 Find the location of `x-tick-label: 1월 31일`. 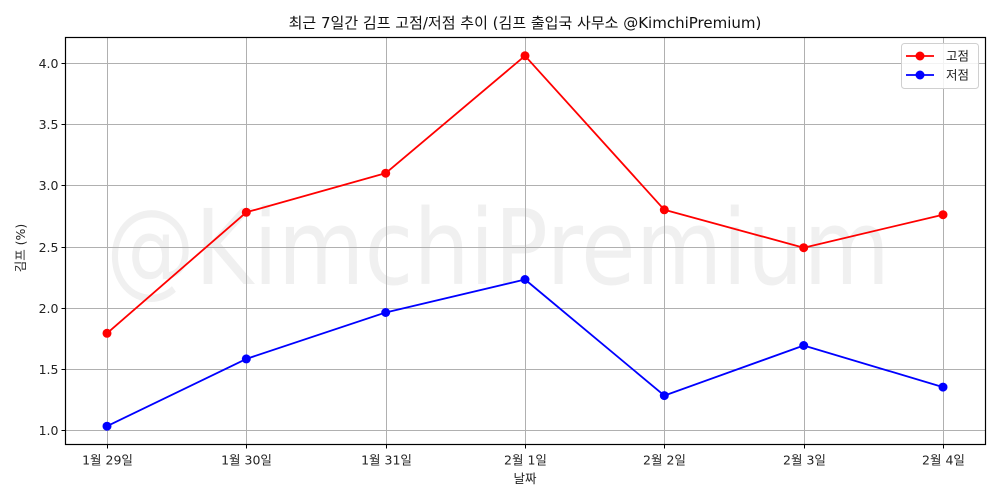

x-tick-label: 1월 31일 is located at coordinates (386, 460).